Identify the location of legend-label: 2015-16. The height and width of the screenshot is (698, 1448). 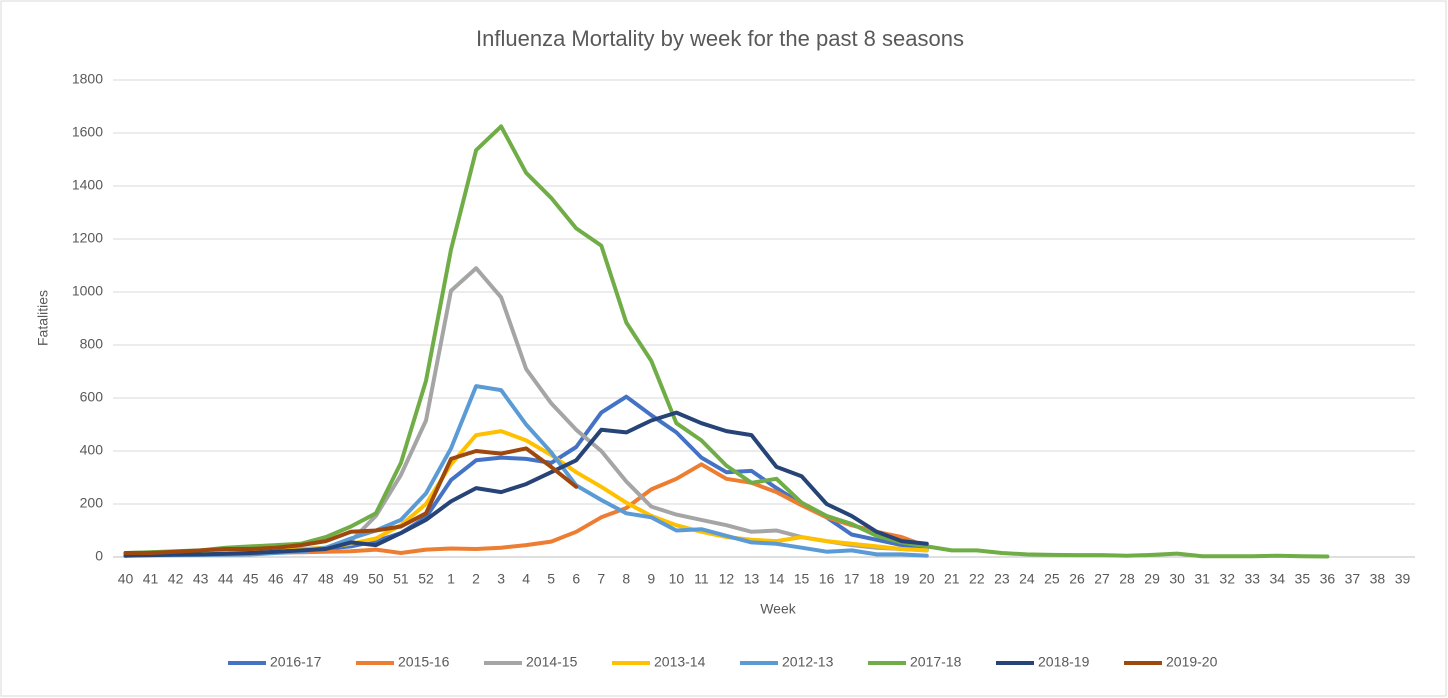
(424, 662).